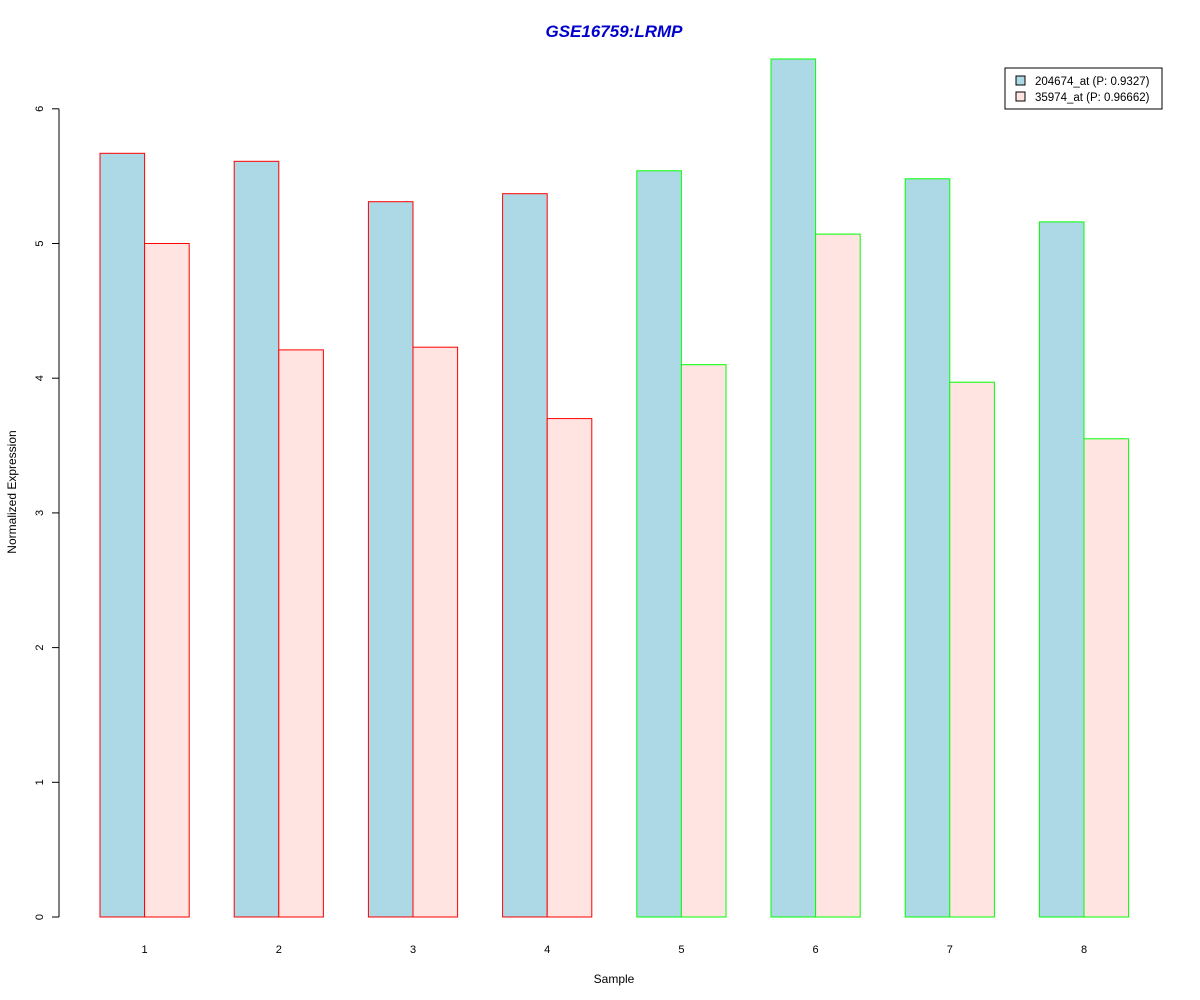 The height and width of the screenshot is (1000, 1200). Describe the element at coordinates (413, 950) in the screenshot. I see `x-tick-label: 3` at that location.